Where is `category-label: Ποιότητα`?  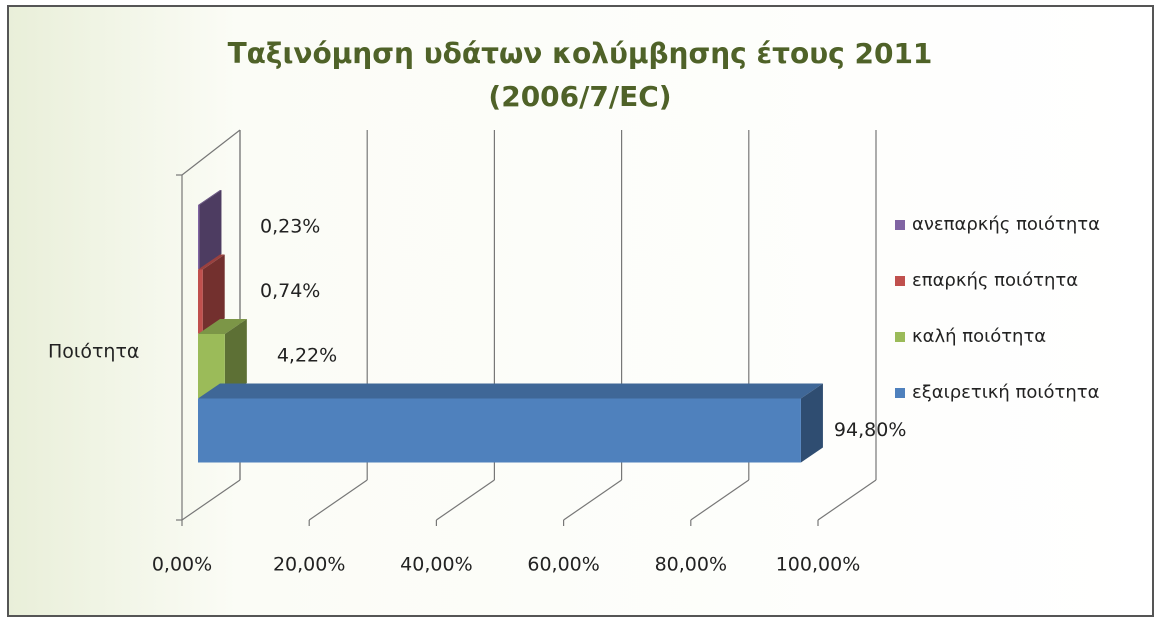
category-label: Ποιότητα is located at coordinates (93, 352).